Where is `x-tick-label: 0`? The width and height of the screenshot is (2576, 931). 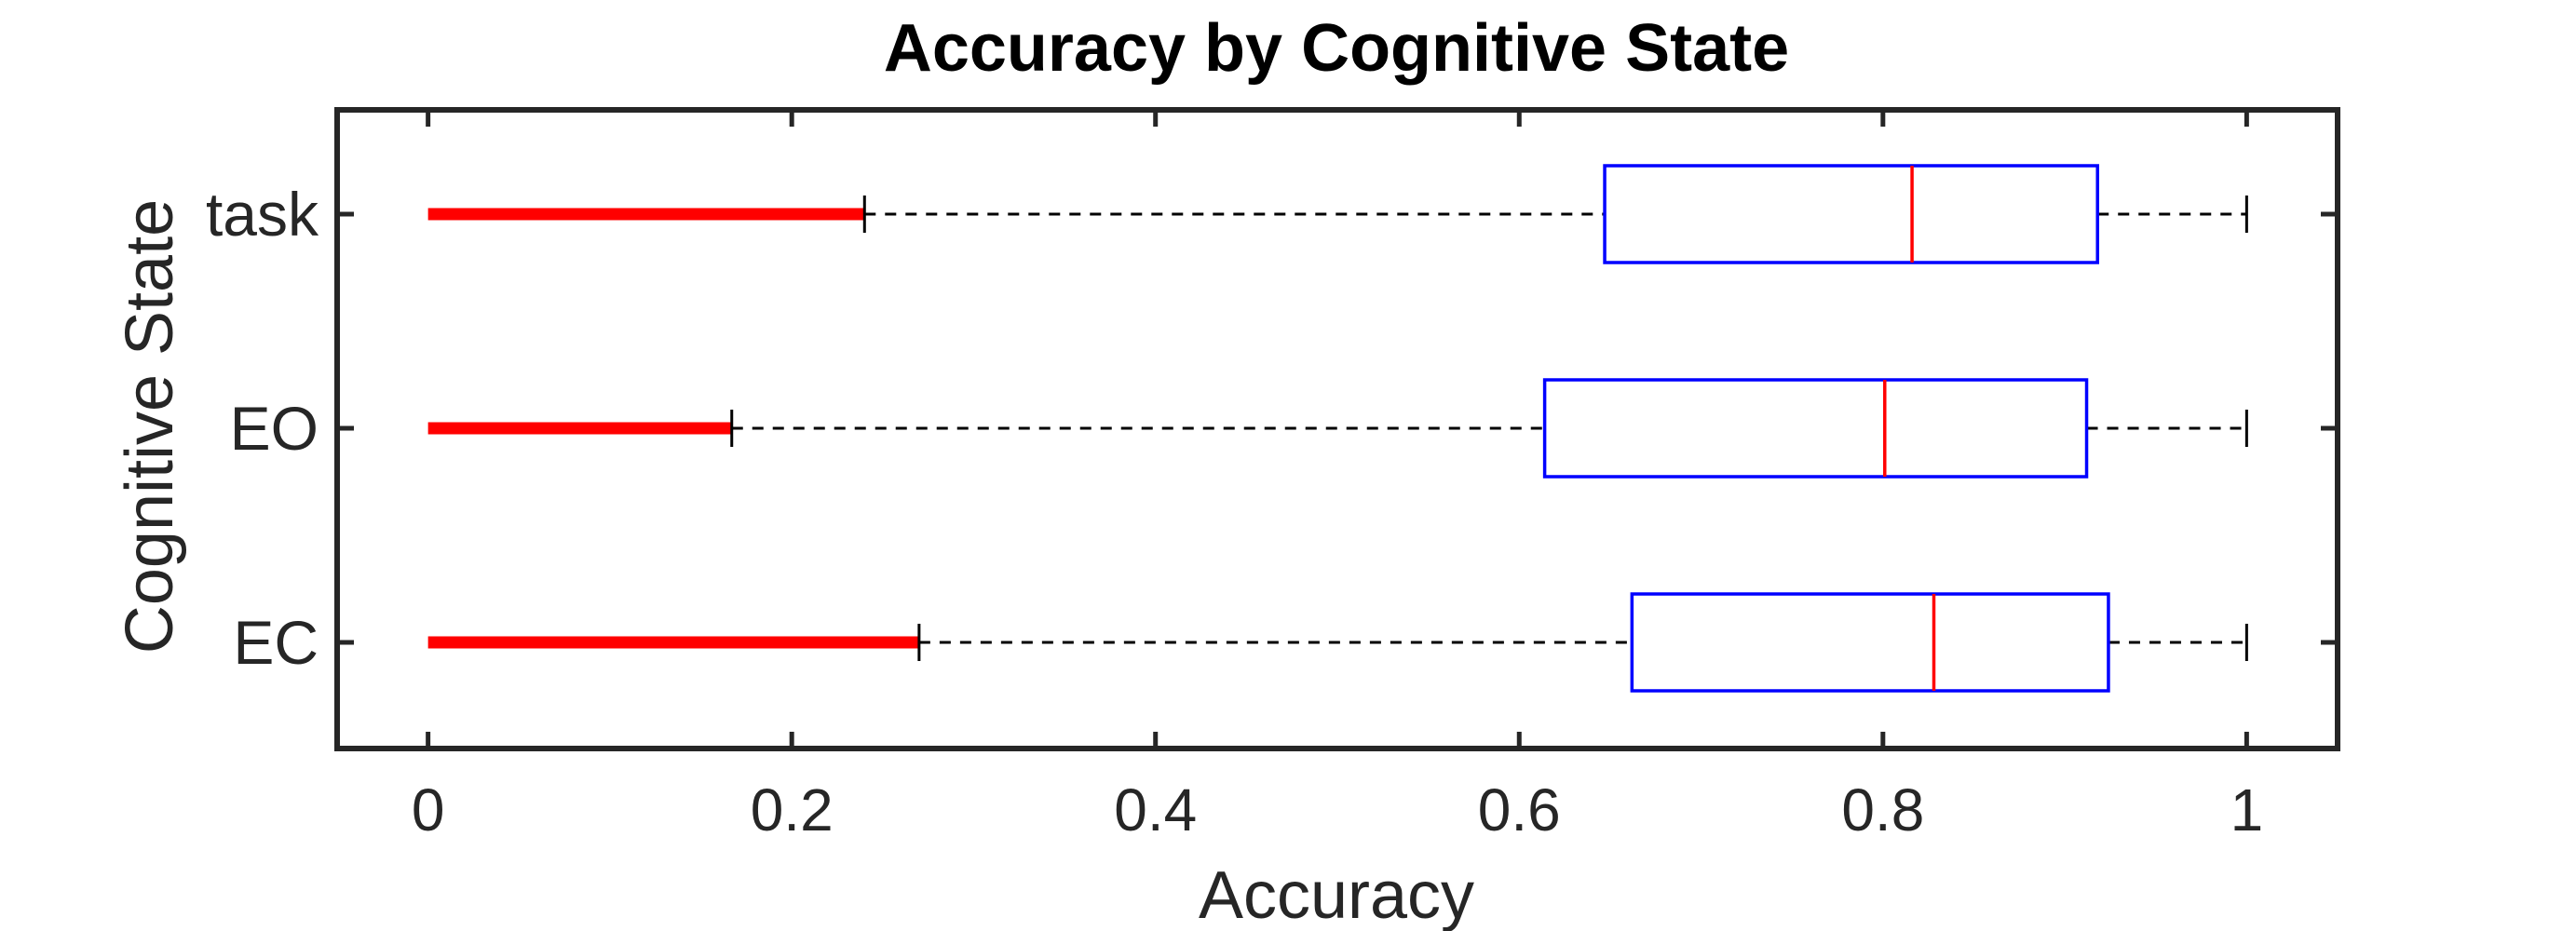 x-tick-label: 0 is located at coordinates (428, 809).